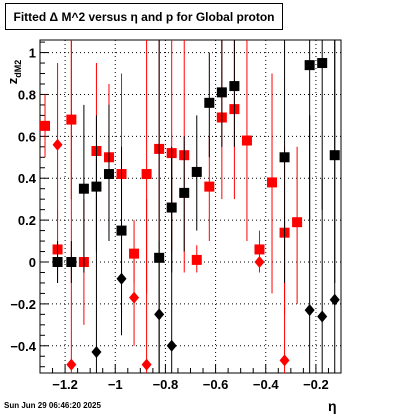 The image size is (400, 419). Describe the element at coordinates (52, 405) in the screenshot. I see `timestamp-footer: Sun Jun 29 06:46:20 2025` at that location.